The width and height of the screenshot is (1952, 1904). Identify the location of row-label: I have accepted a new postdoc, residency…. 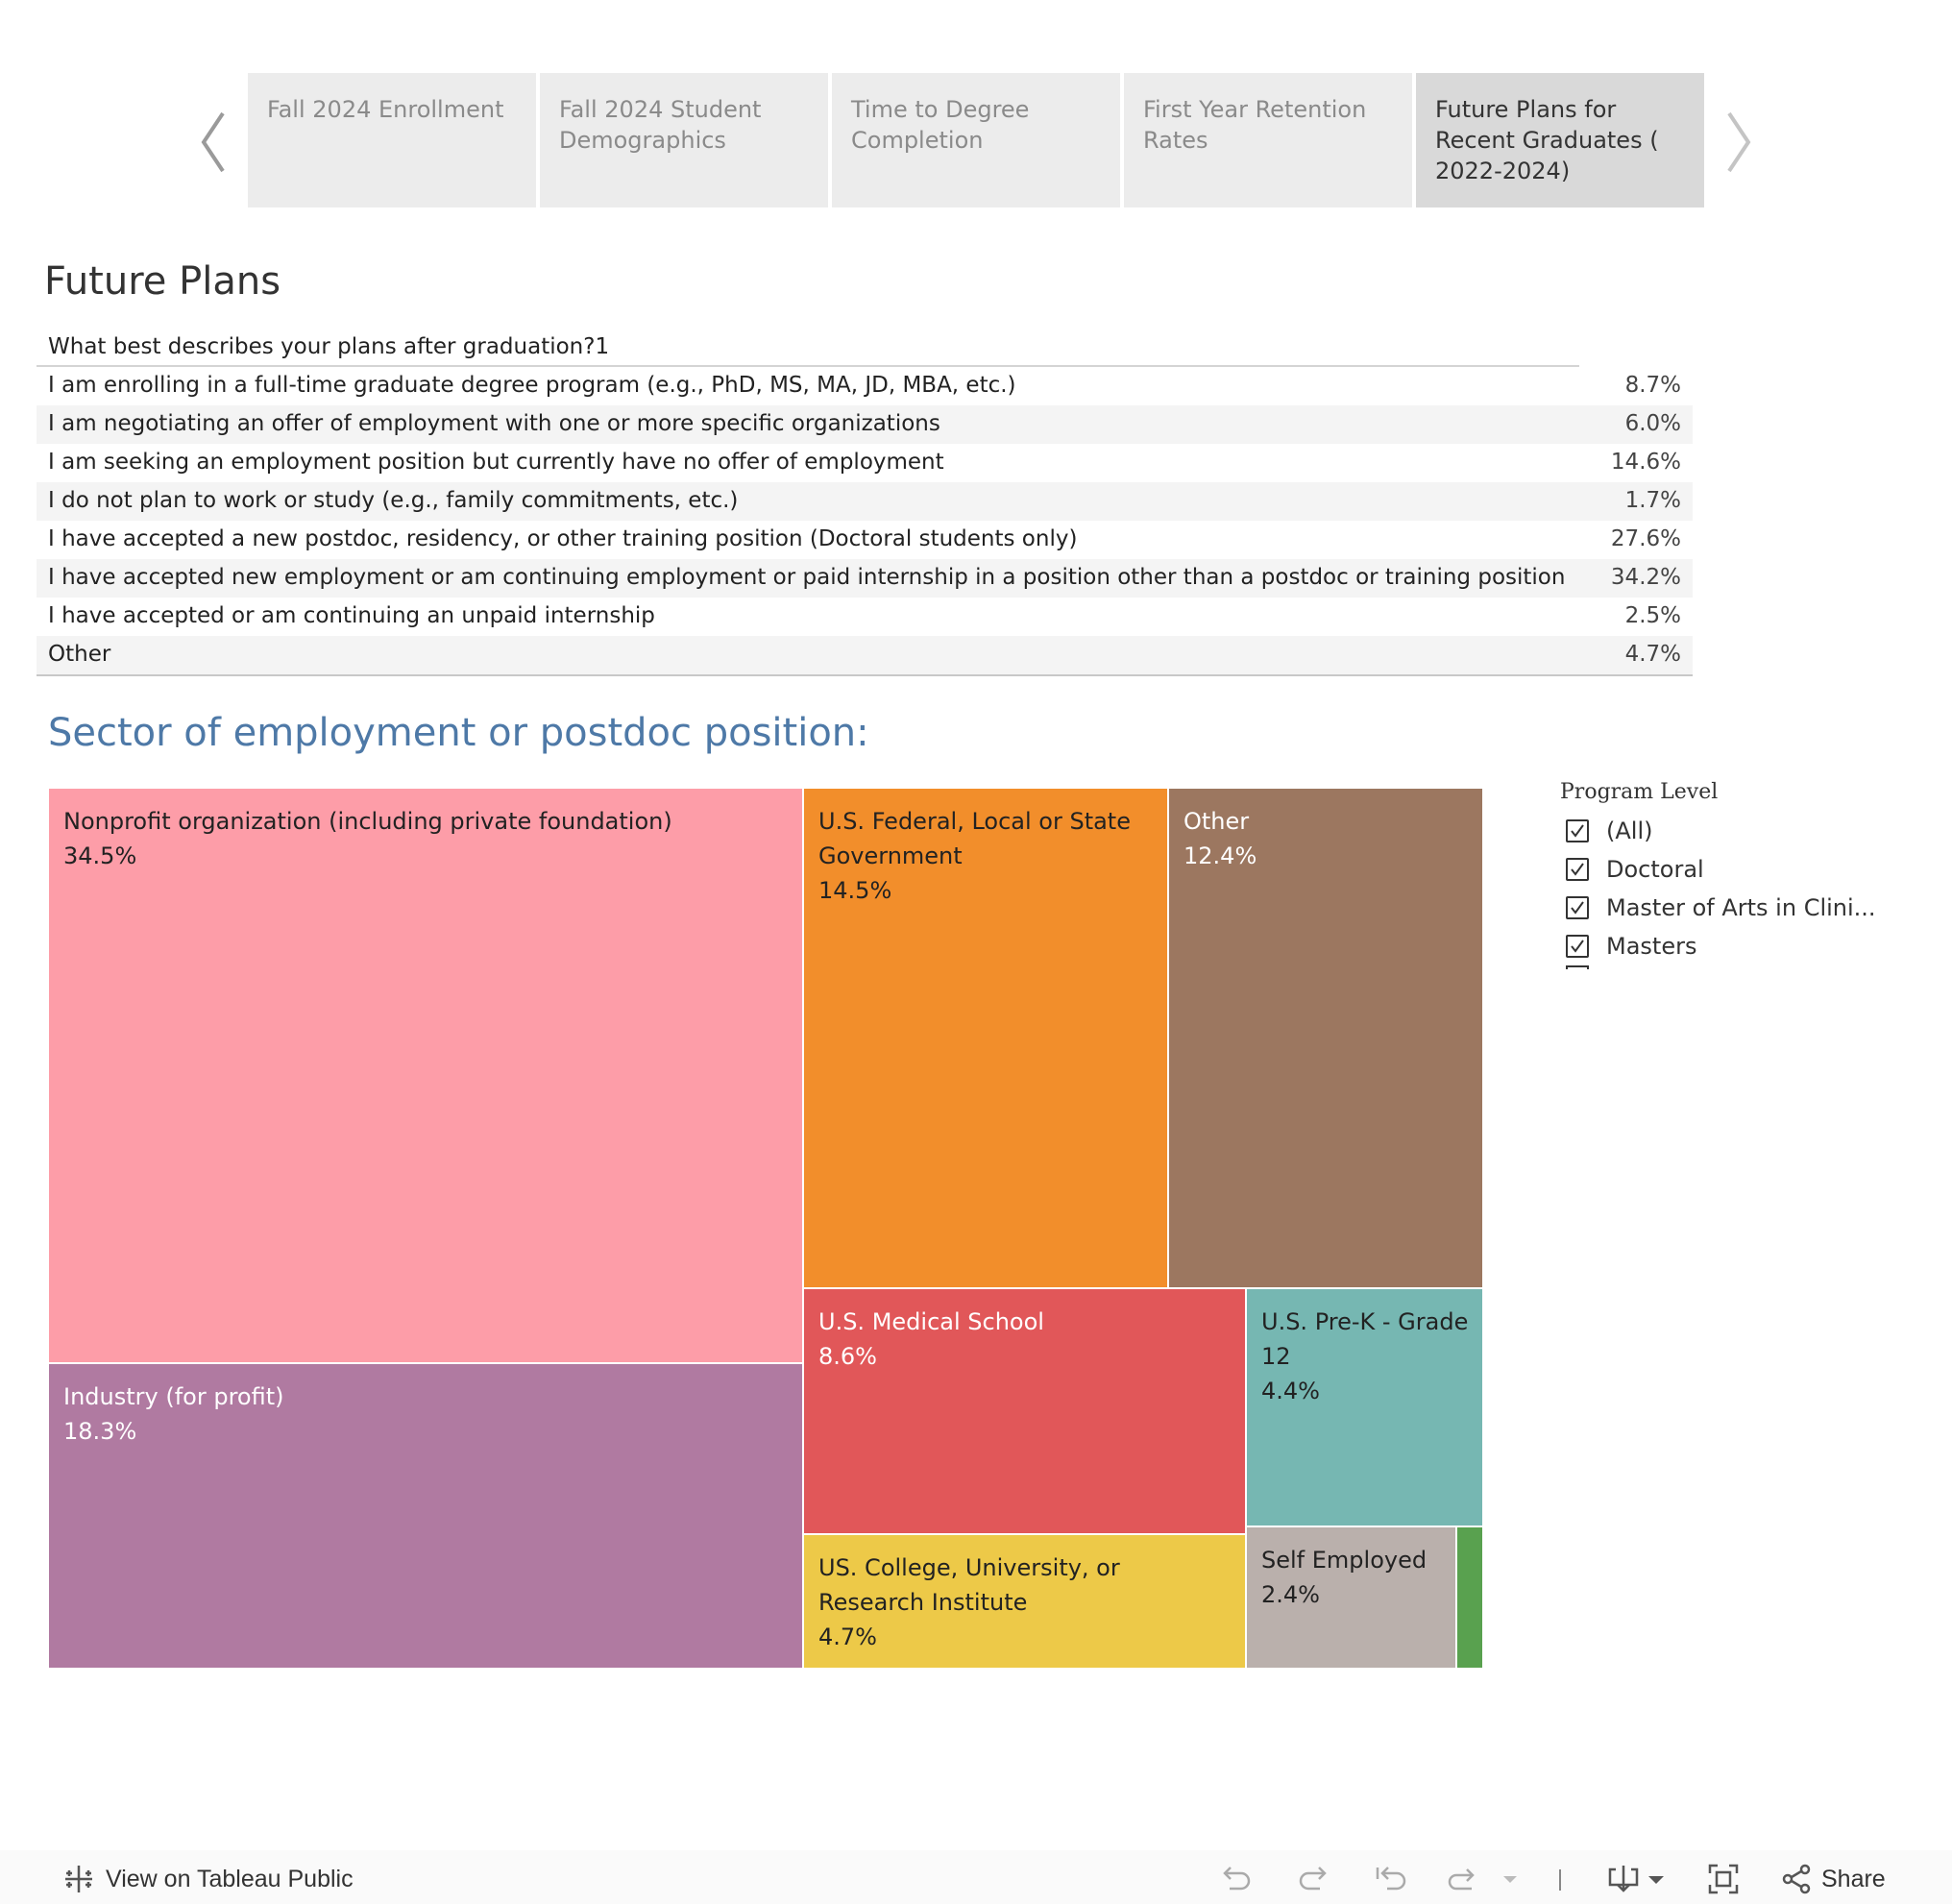
(563, 538).